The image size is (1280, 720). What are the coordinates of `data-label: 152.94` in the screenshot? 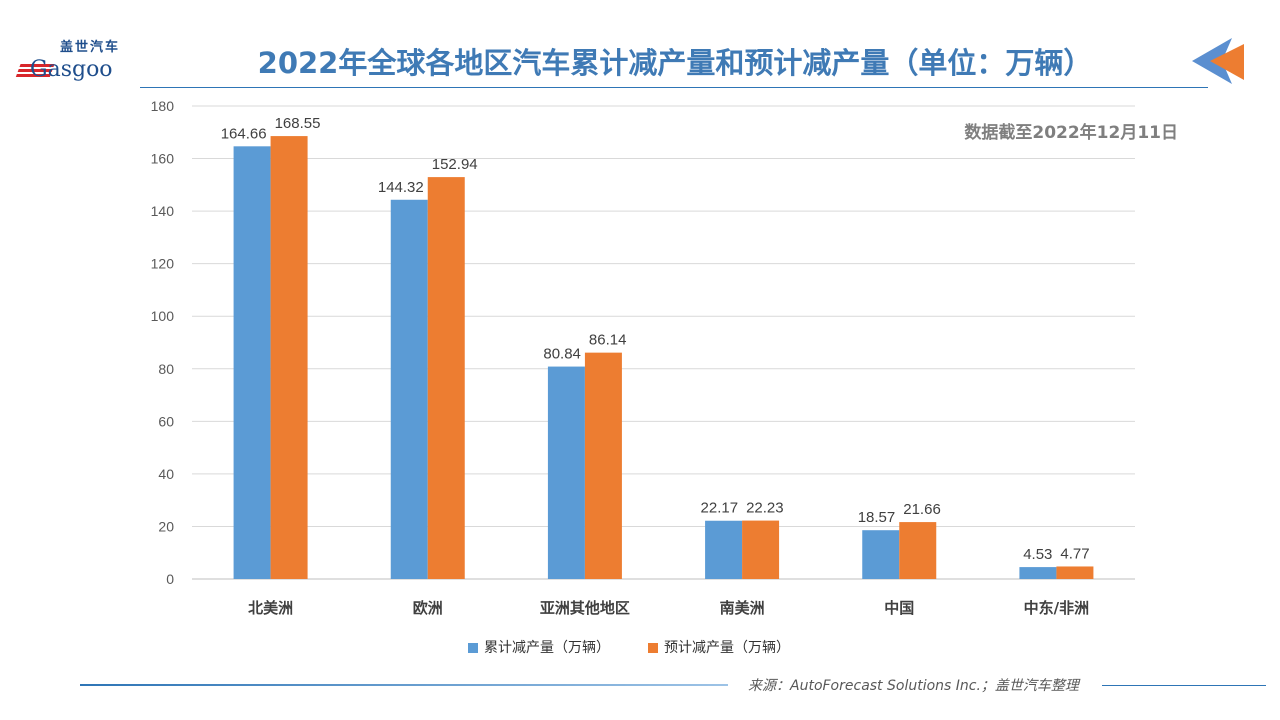 It's located at (455, 164).